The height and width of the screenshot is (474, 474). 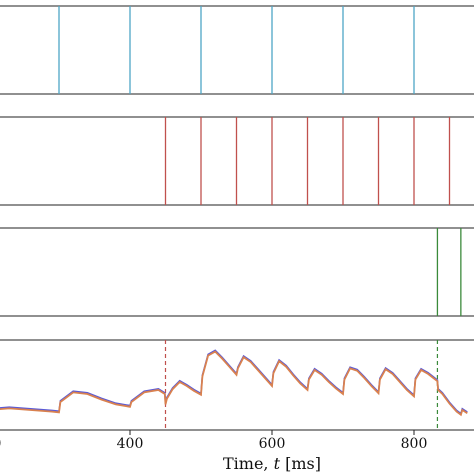 I want to click on trace-line, so click(x=234, y=383).